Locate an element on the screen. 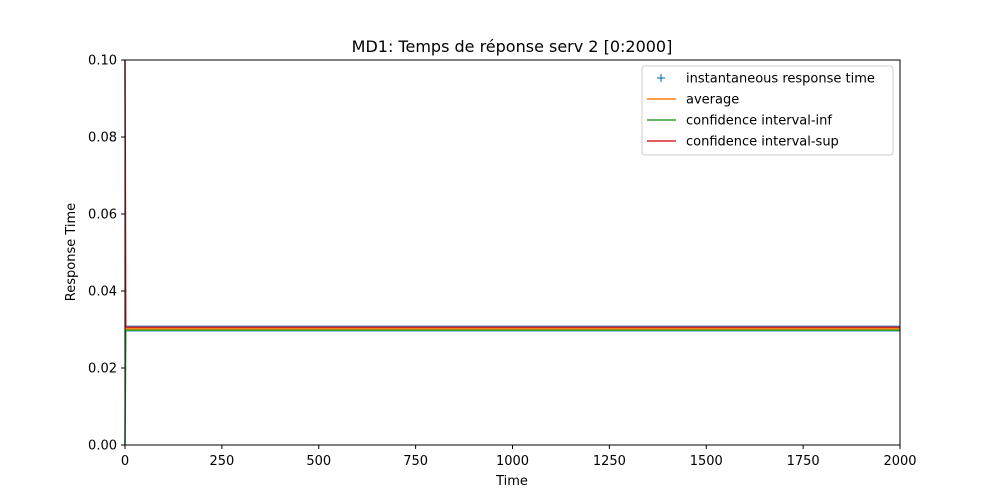  y-tick-label: 0.04 is located at coordinates (102, 292).